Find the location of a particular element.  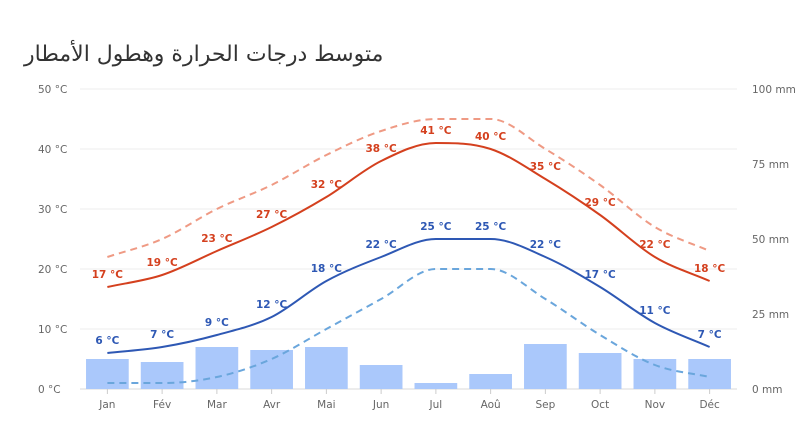

data-label: 11 °C is located at coordinates (655, 311).